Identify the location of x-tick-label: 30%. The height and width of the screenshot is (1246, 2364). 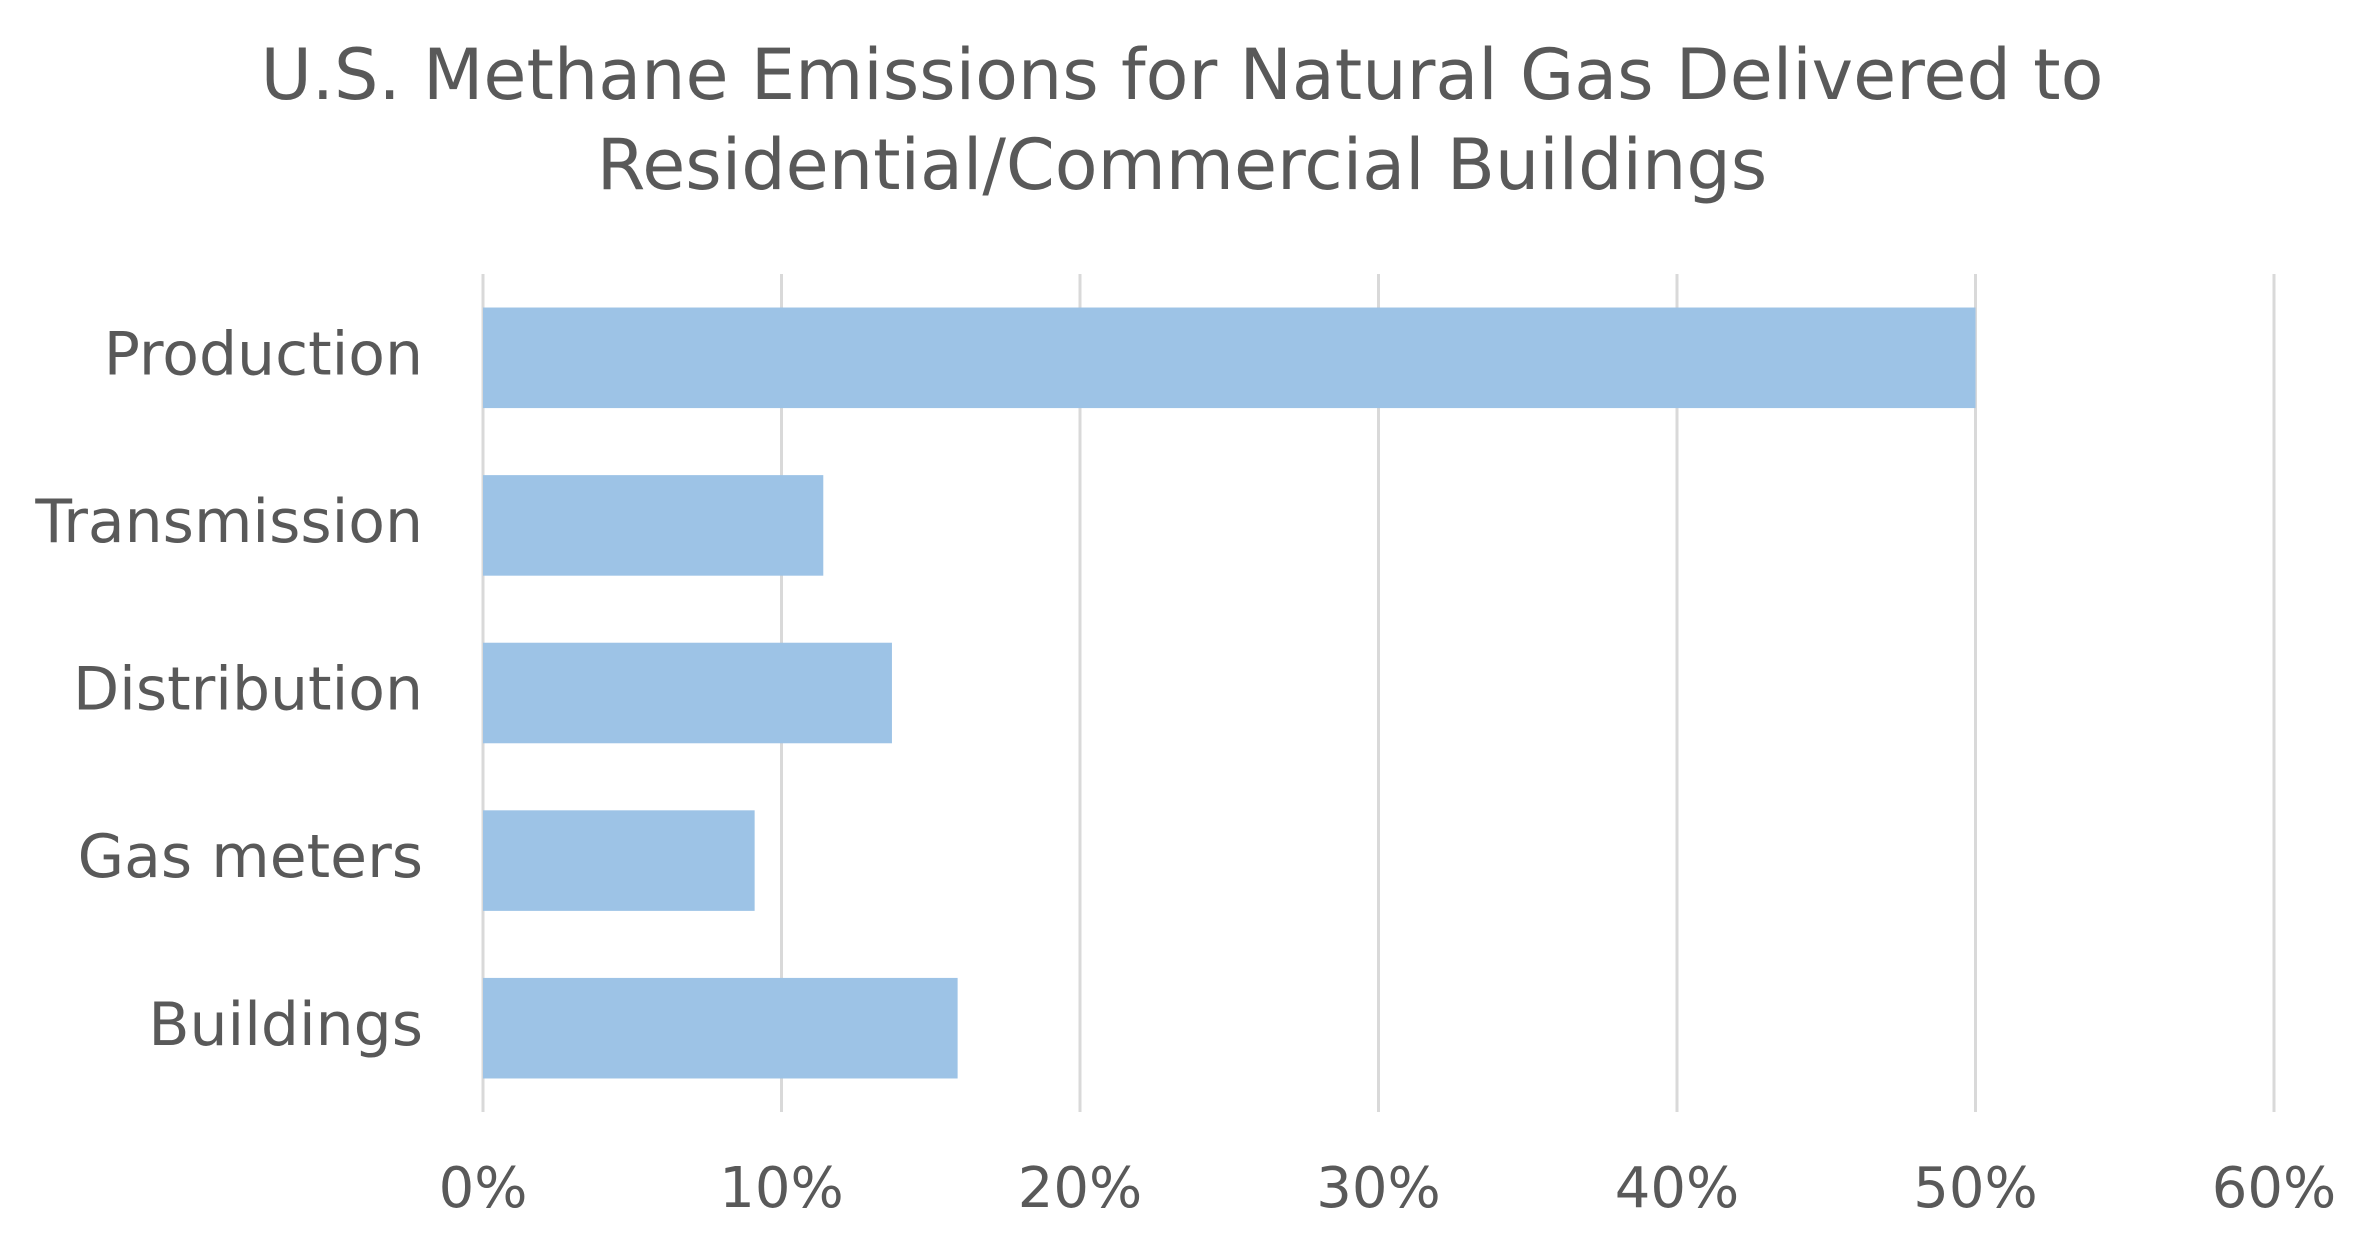
(1378, 1188).